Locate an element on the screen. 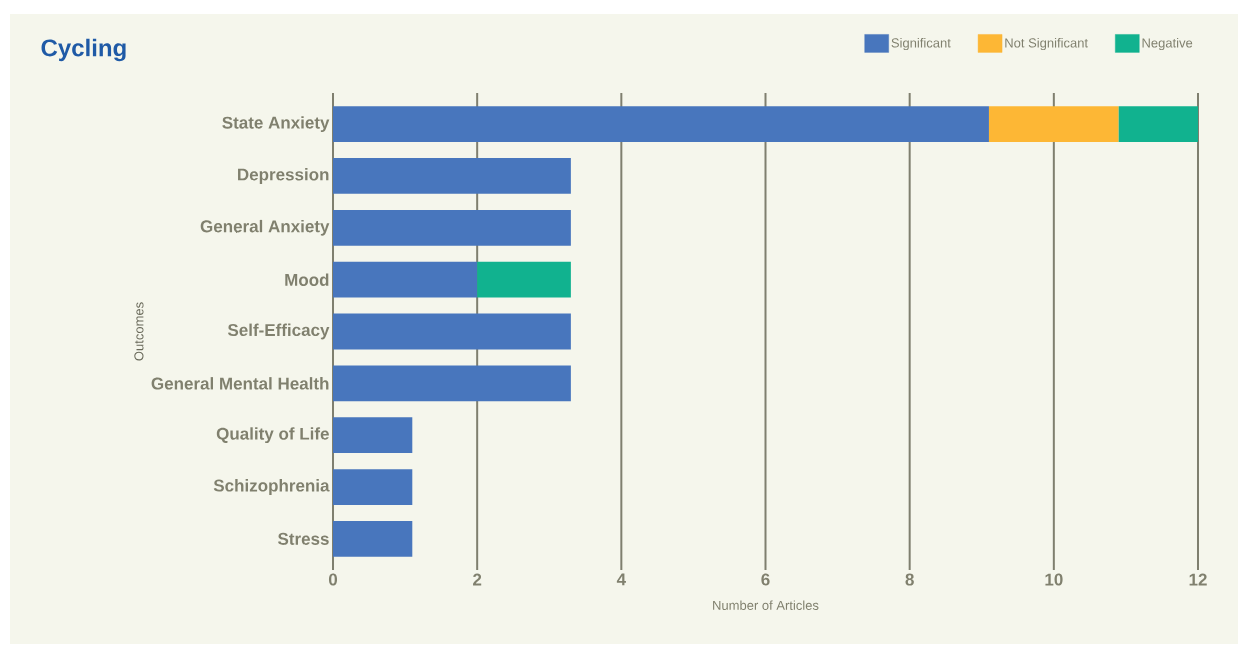 Image resolution: width=1248 pixels, height=647 pixels. x-tick-label: 8 is located at coordinates (909, 579).